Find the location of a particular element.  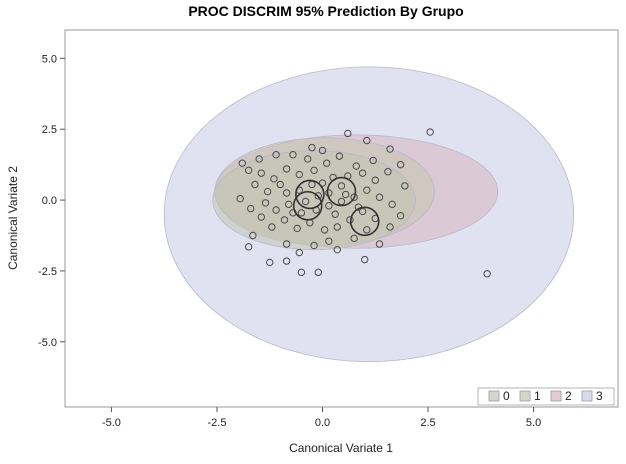

legend-label-2: 2 is located at coordinates (568, 396).